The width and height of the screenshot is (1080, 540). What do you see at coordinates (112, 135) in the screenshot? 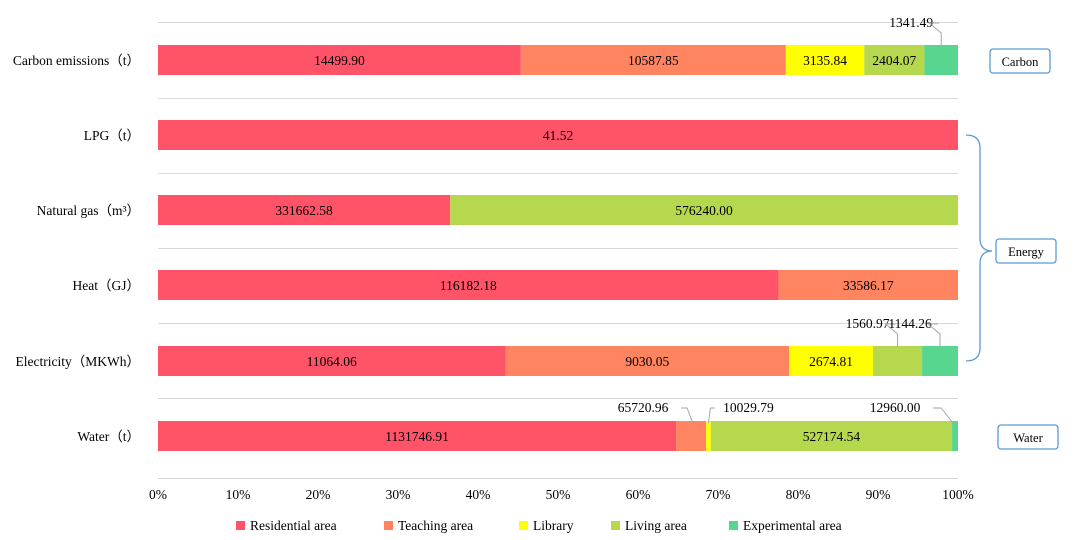
I see `category-label: LPG（t）` at bounding box center [112, 135].